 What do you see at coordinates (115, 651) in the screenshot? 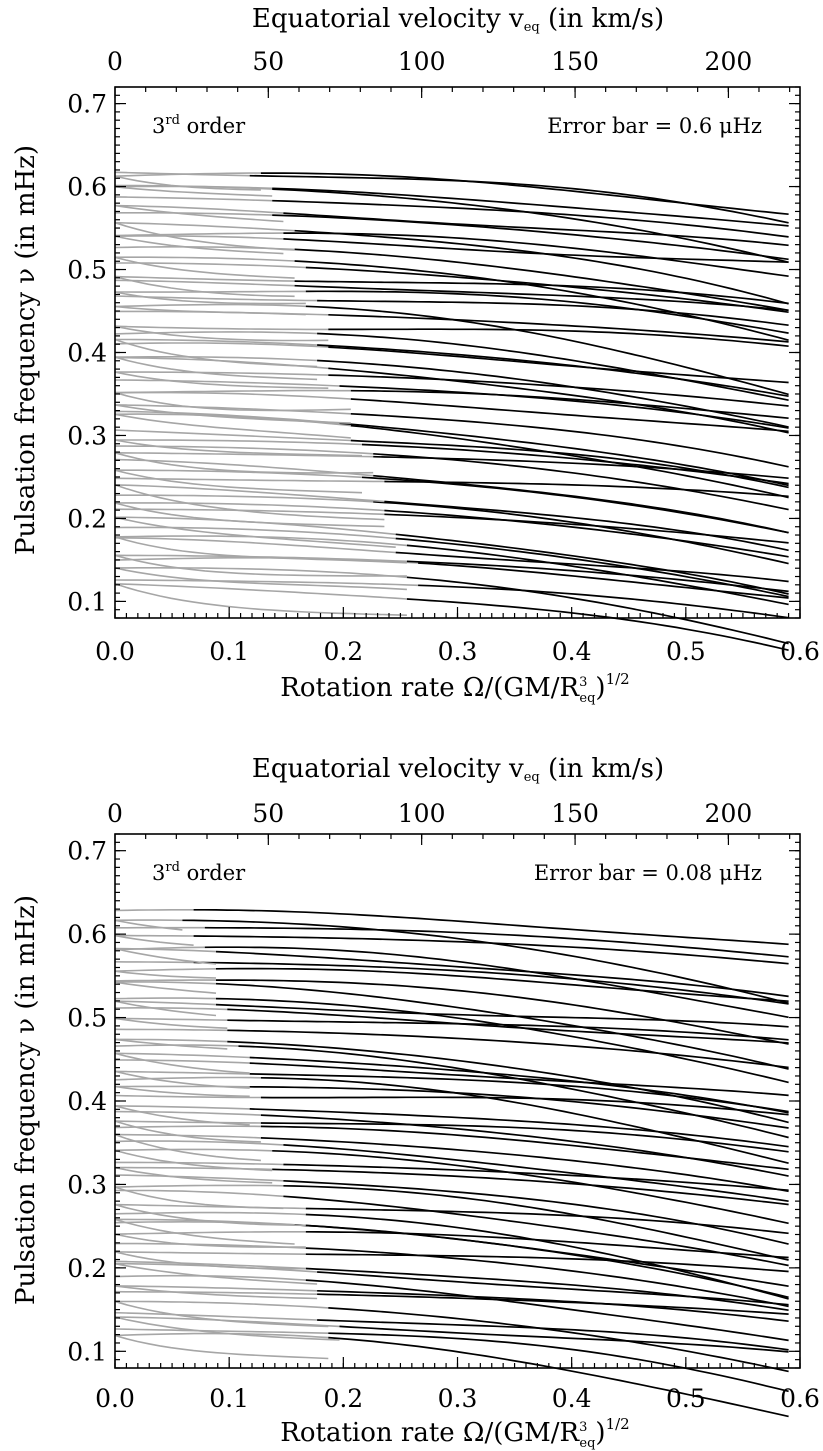
I see `panel-1-x-tick-label: 0.0` at bounding box center [115, 651].